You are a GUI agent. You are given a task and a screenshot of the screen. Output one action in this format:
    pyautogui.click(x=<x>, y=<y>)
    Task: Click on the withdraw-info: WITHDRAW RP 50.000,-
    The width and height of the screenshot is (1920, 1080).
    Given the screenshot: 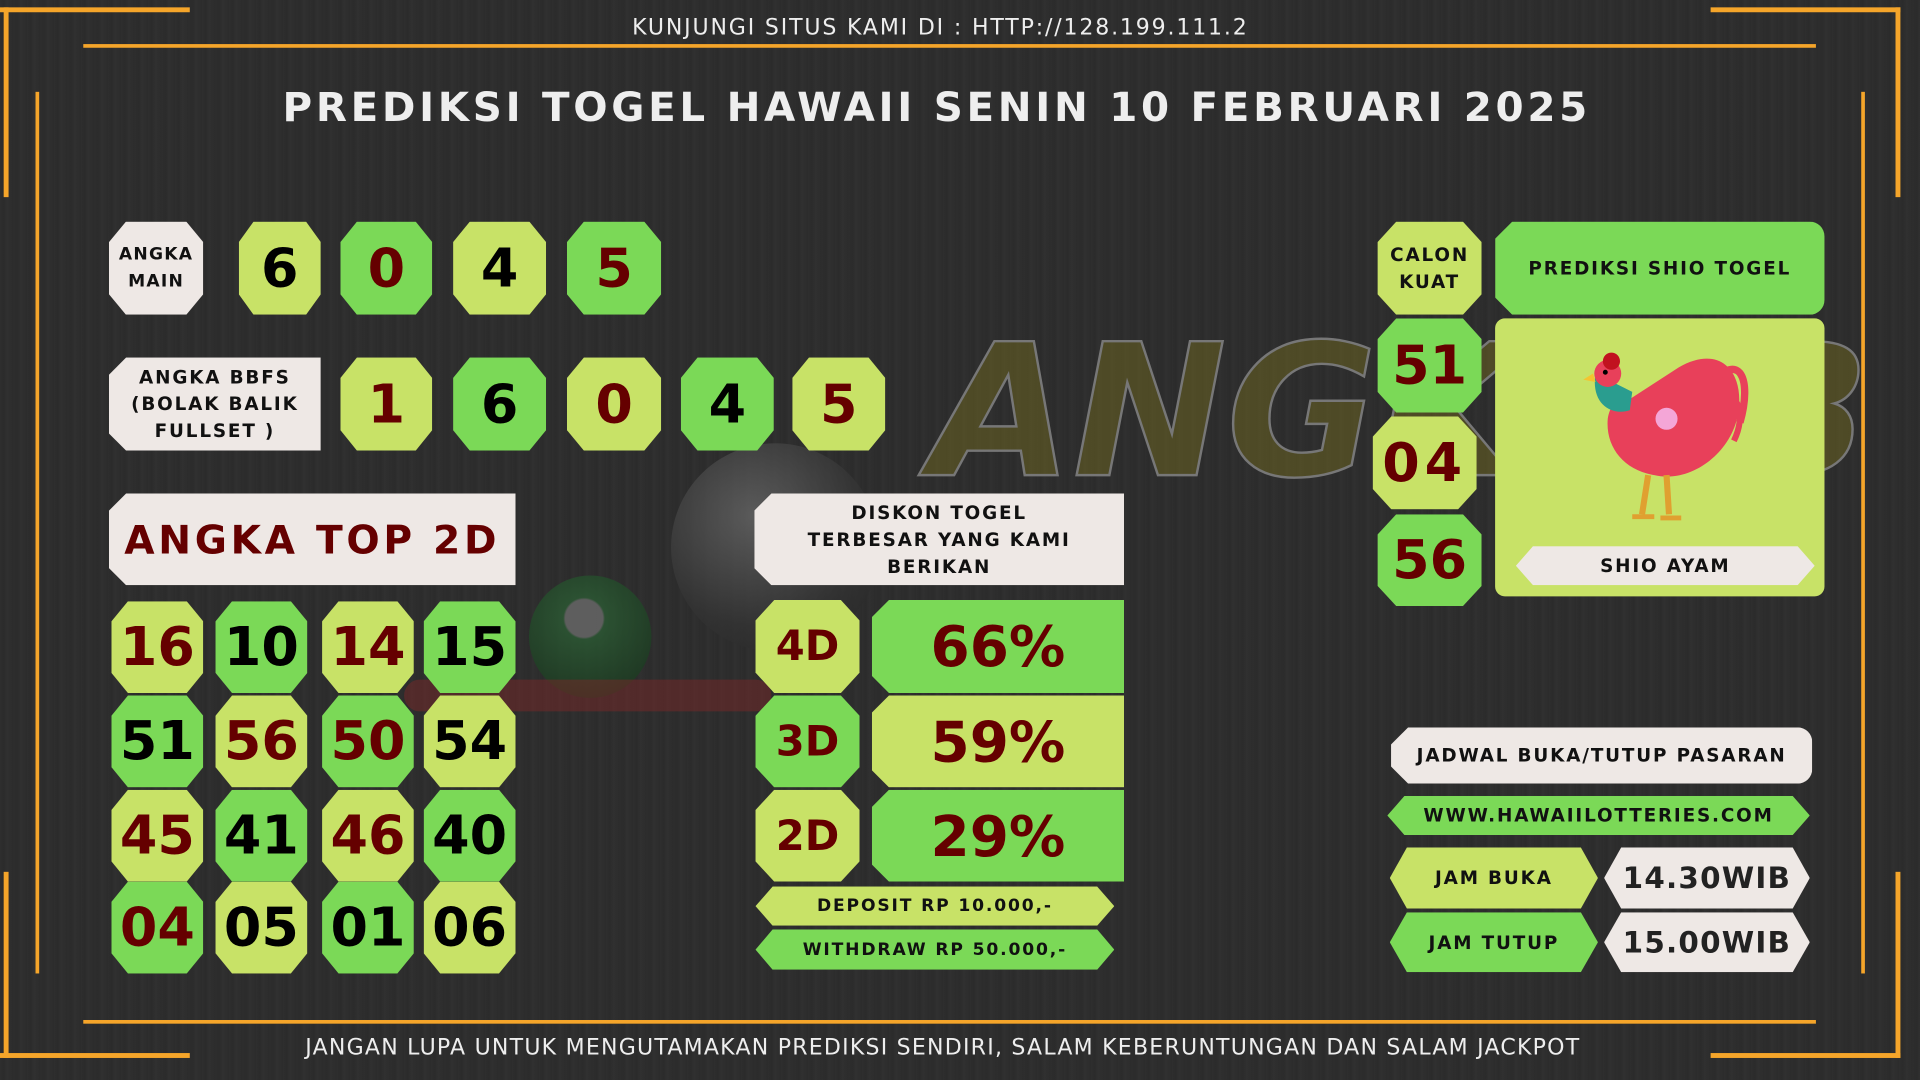 What is the action you would take?
    pyautogui.click(x=935, y=949)
    